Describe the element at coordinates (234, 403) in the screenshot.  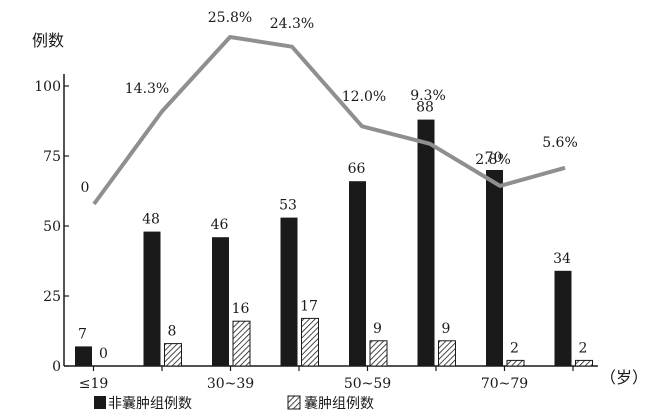
I see `legend: 非囊肿组例数 囊肿组例数` at that location.